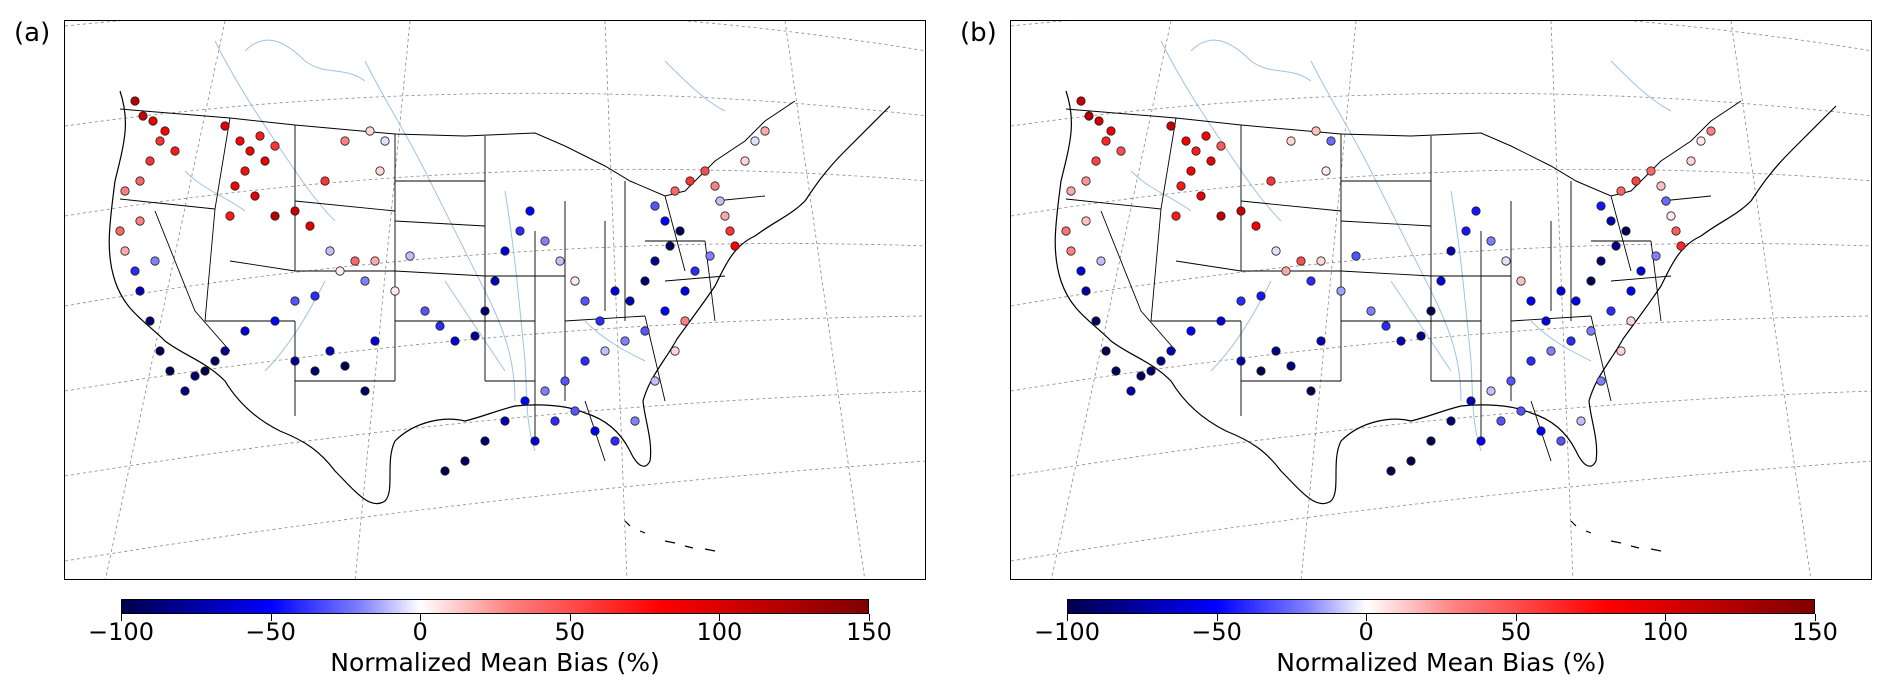 This screenshot has height=696, width=1892. I want to click on colorbar, so click(495, 606).